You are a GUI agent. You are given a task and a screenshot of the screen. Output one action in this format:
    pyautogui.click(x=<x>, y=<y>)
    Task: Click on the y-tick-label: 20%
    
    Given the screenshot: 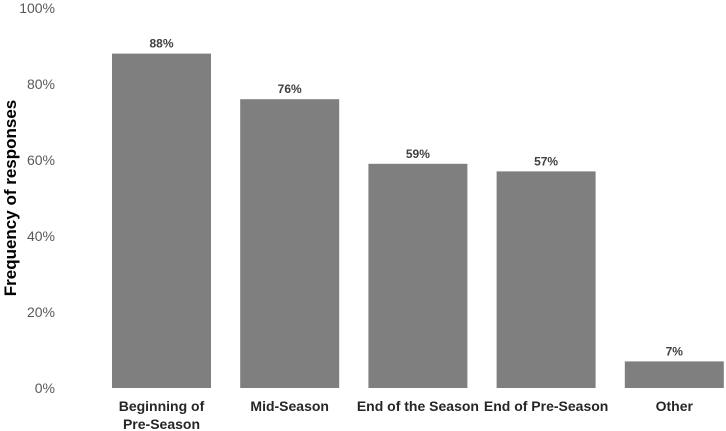 What is the action you would take?
    pyautogui.click(x=41, y=312)
    